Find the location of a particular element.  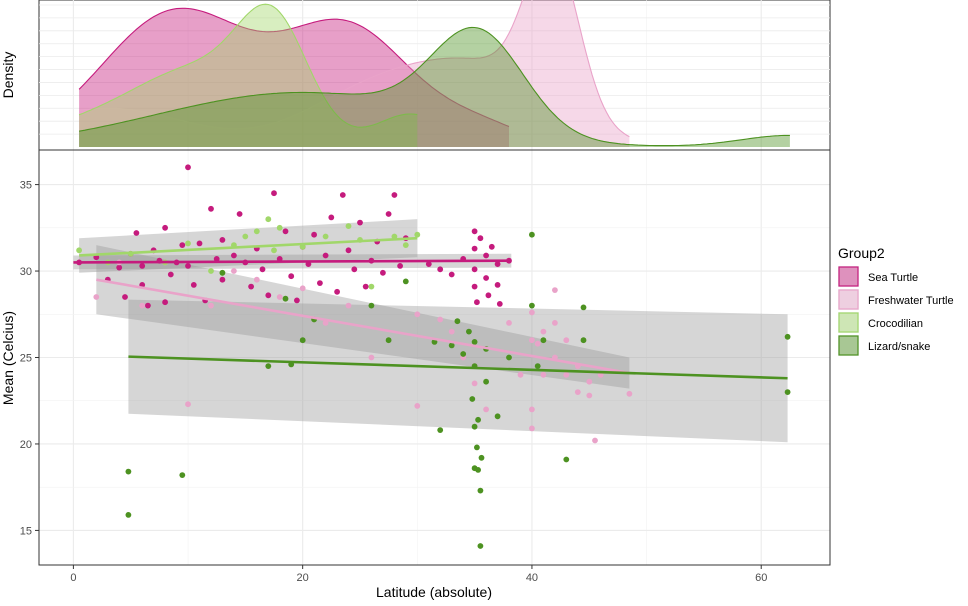

legend-swatch-crocodilian is located at coordinates (848, 322).